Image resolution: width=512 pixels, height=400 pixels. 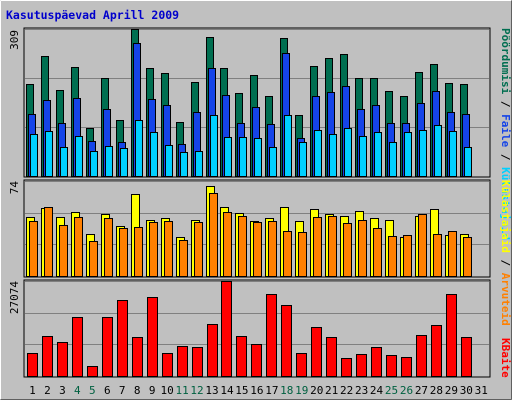 I want to click on chart-title: Kasutuspäevad Aprill 2009, so click(x=92, y=15).